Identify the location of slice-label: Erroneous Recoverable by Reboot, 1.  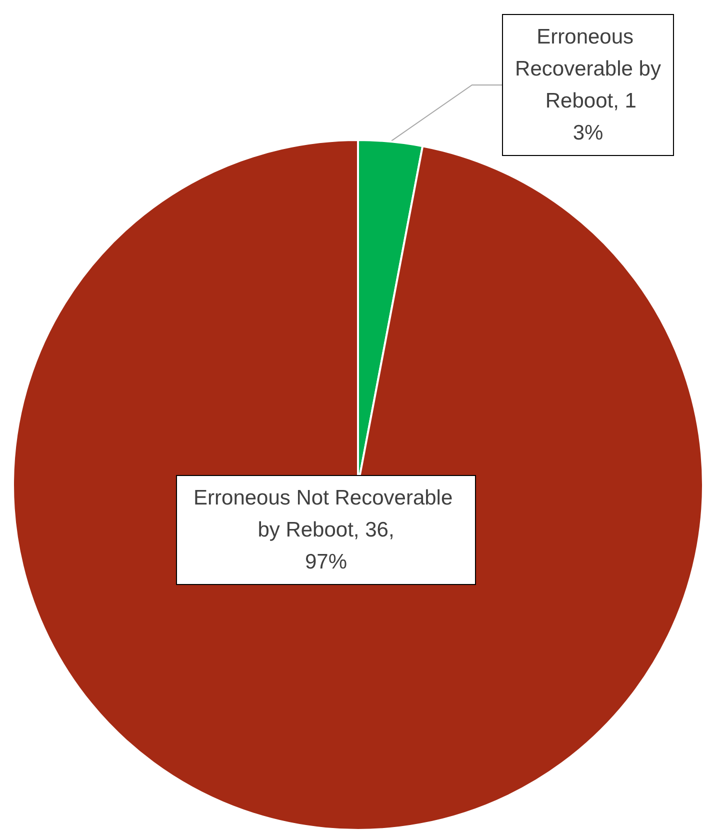
(588, 69).